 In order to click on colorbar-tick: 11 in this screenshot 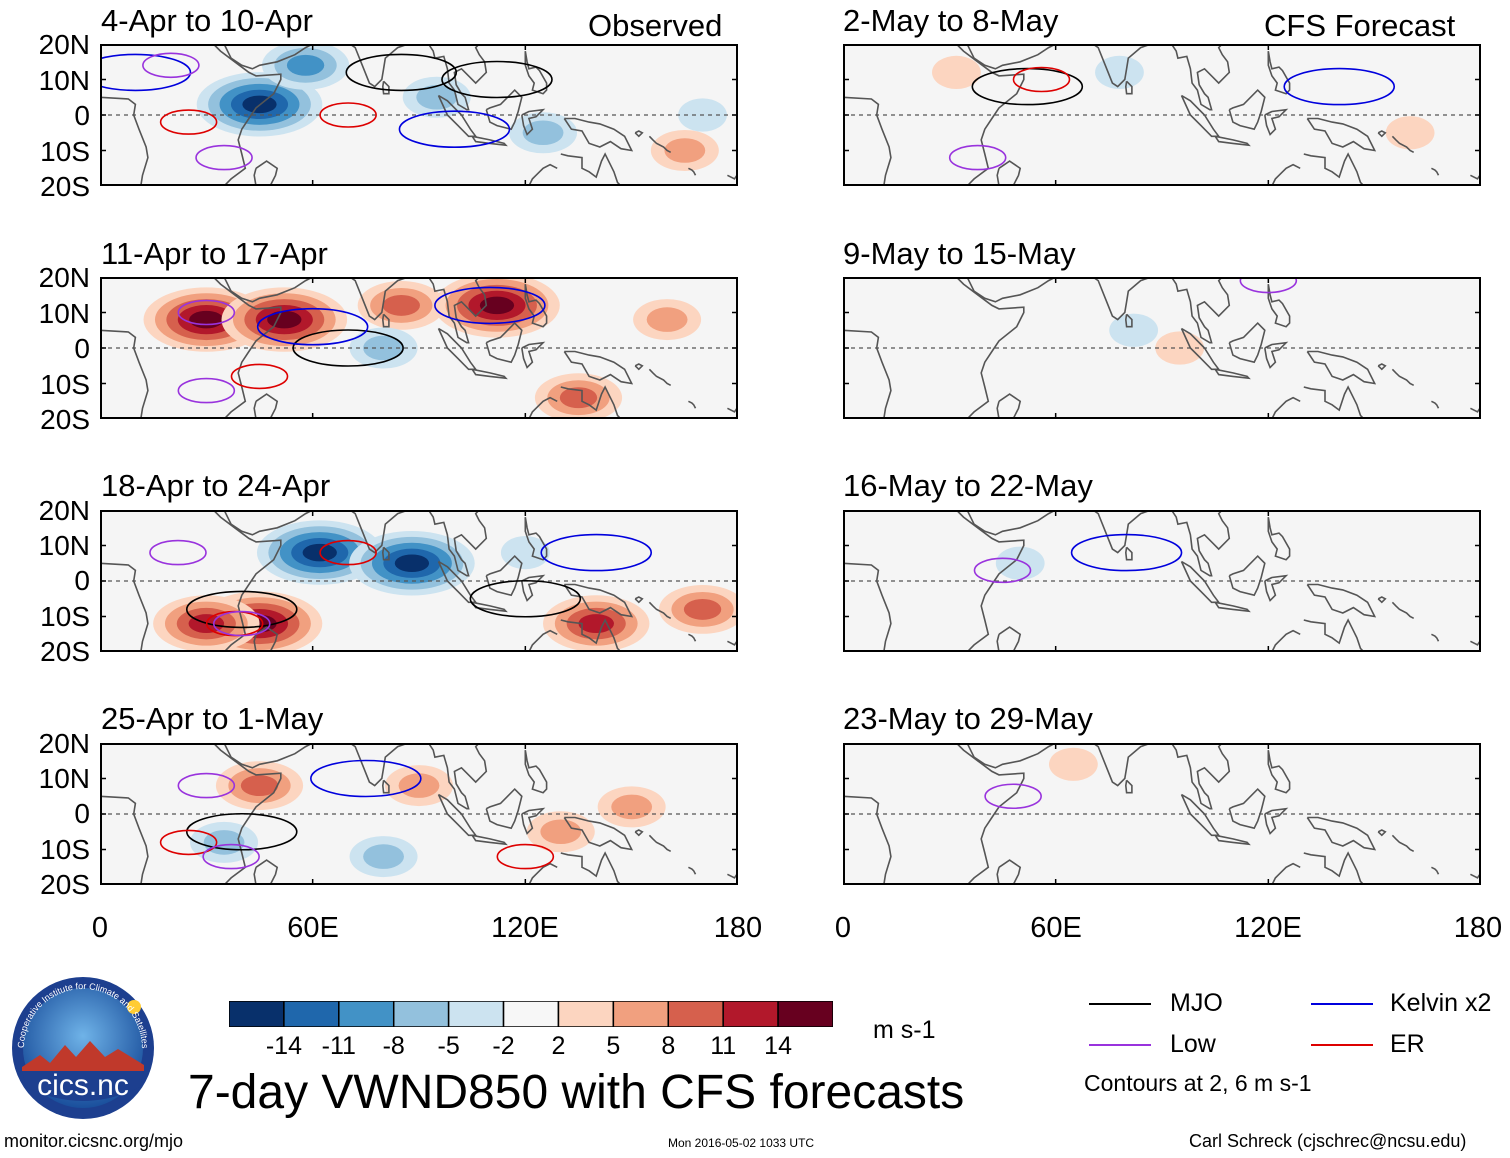, I will do `click(723, 1046)`.